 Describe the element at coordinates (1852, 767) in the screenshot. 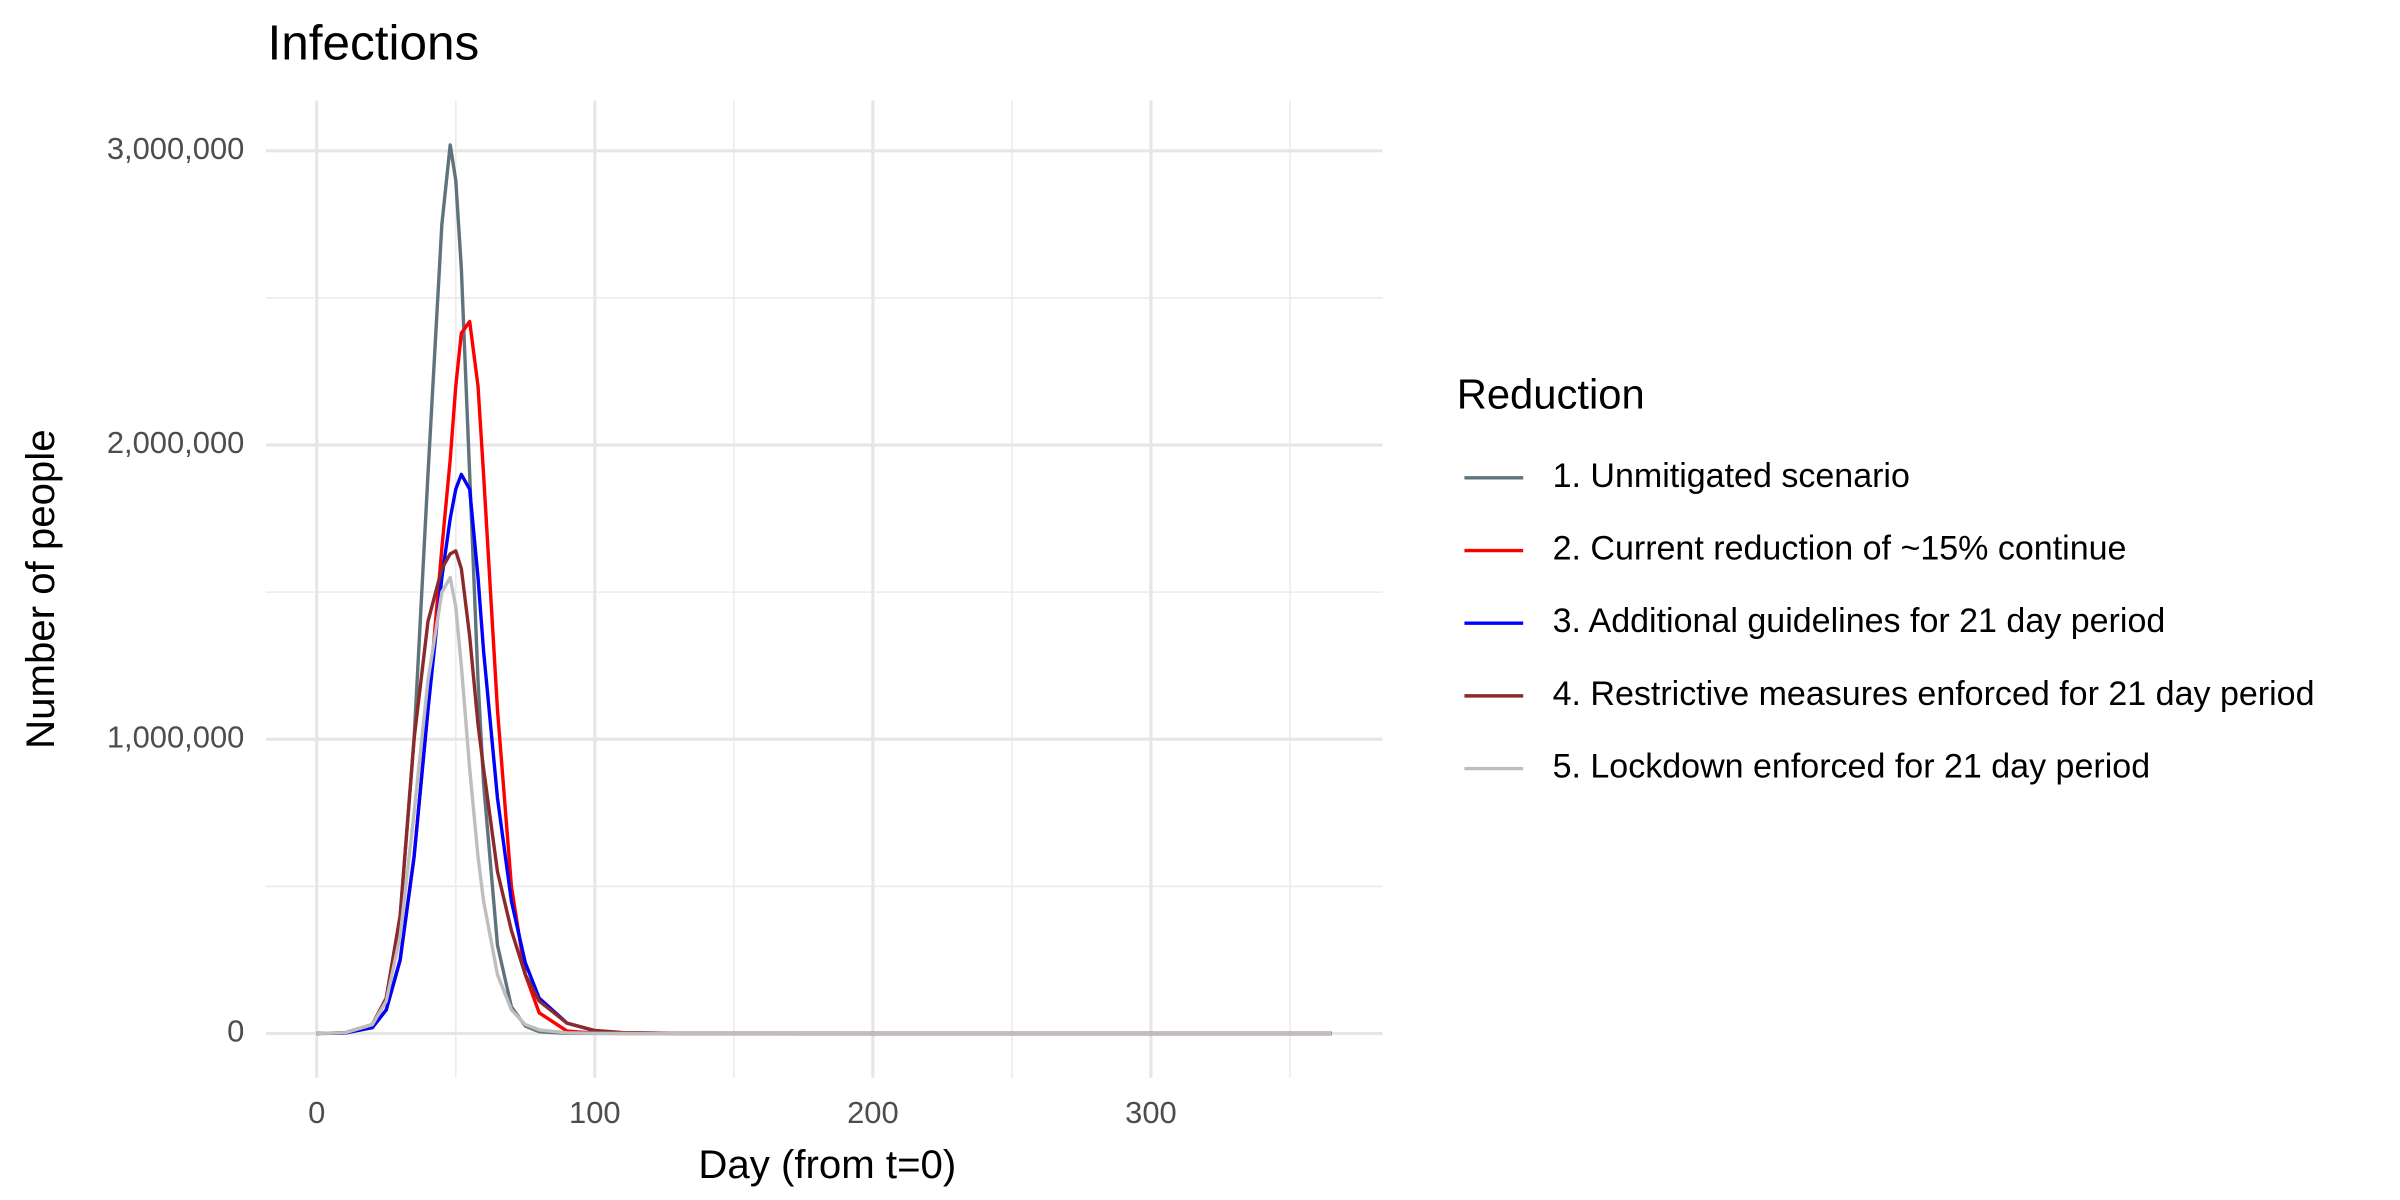

I see `legend-label: 5. Lockdown enforced for 21 day period` at that location.